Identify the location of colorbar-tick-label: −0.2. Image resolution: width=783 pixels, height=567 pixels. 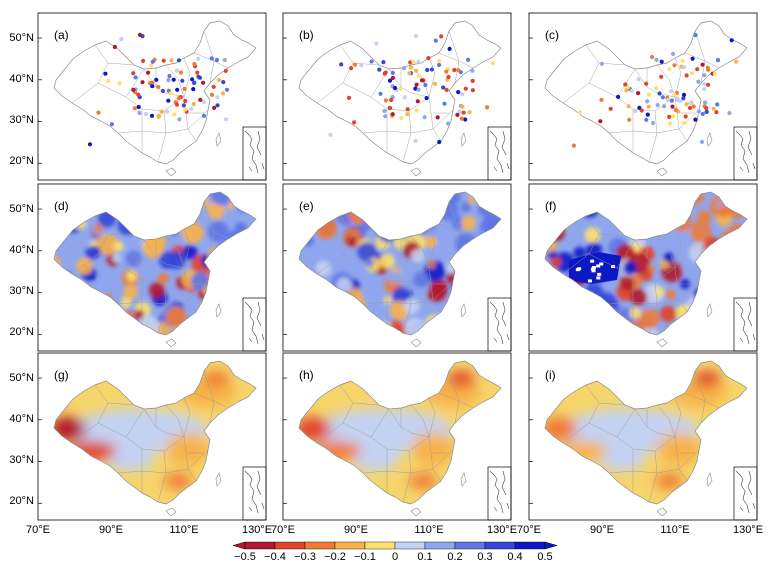
(335, 557).